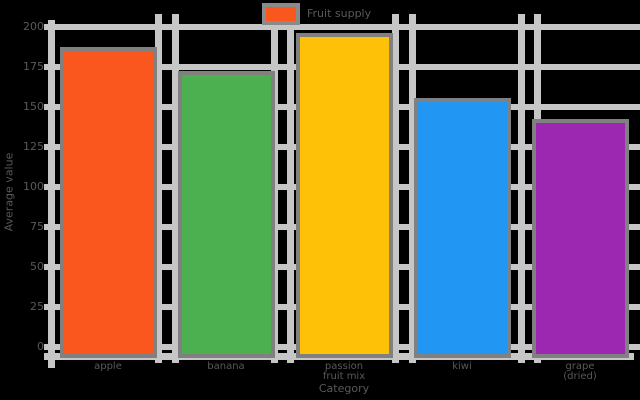  What do you see at coordinates (33, 66) in the screenshot?
I see `y-tick-label: 175` at bounding box center [33, 66].